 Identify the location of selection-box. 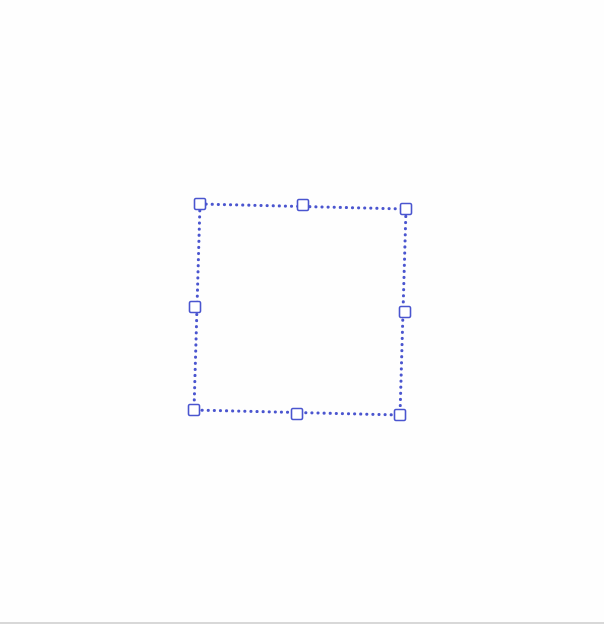
(300, 309).